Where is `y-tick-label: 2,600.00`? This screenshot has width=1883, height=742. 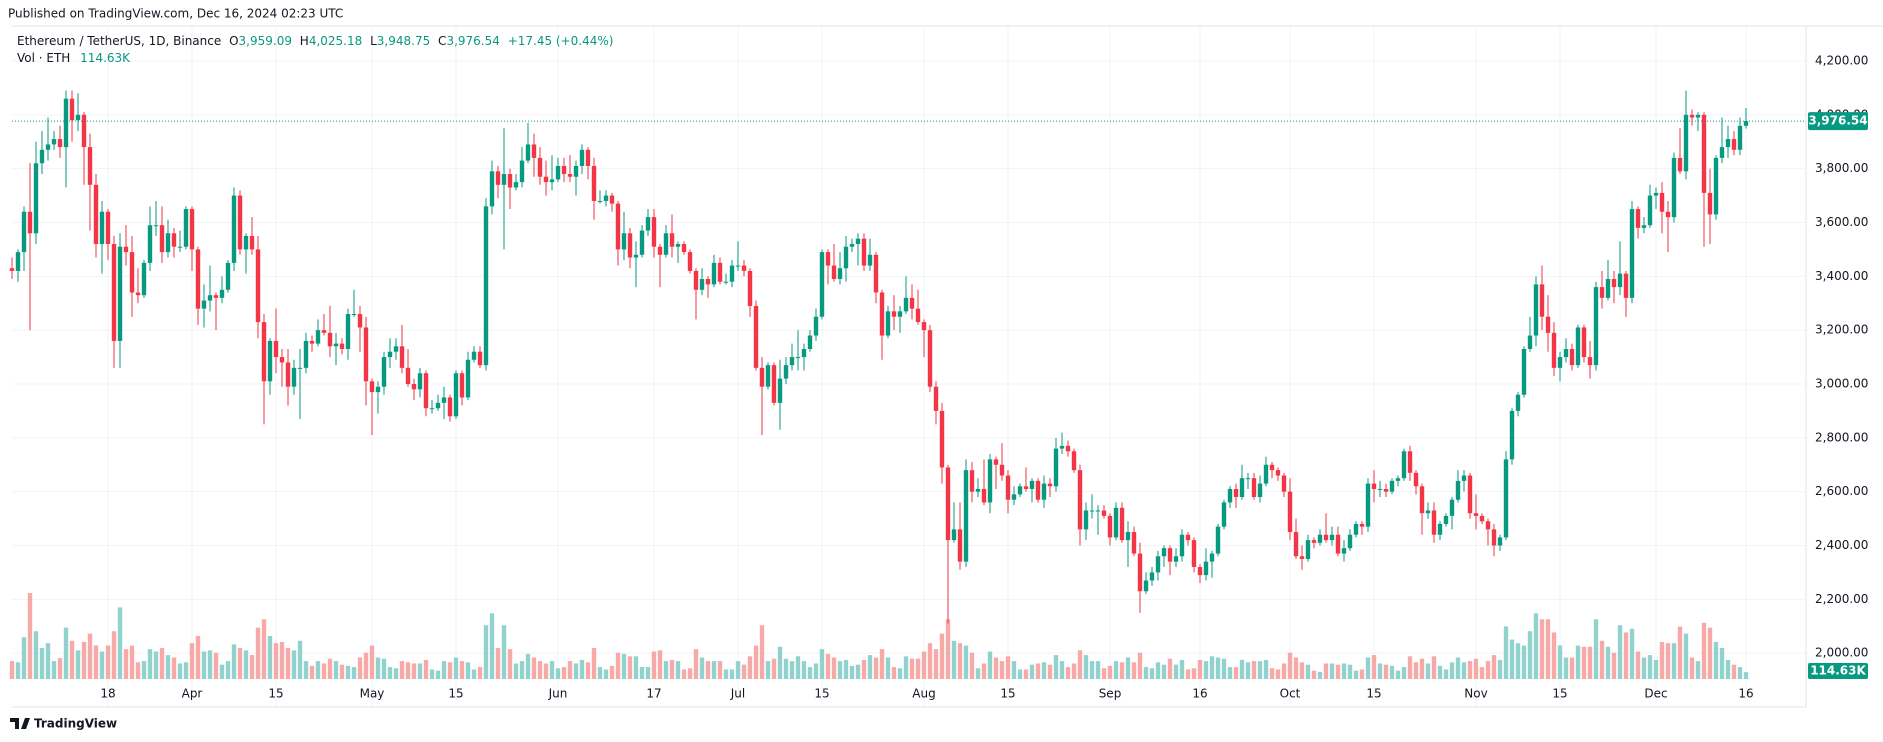 y-tick-label: 2,600.00 is located at coordinates (1841, 491).